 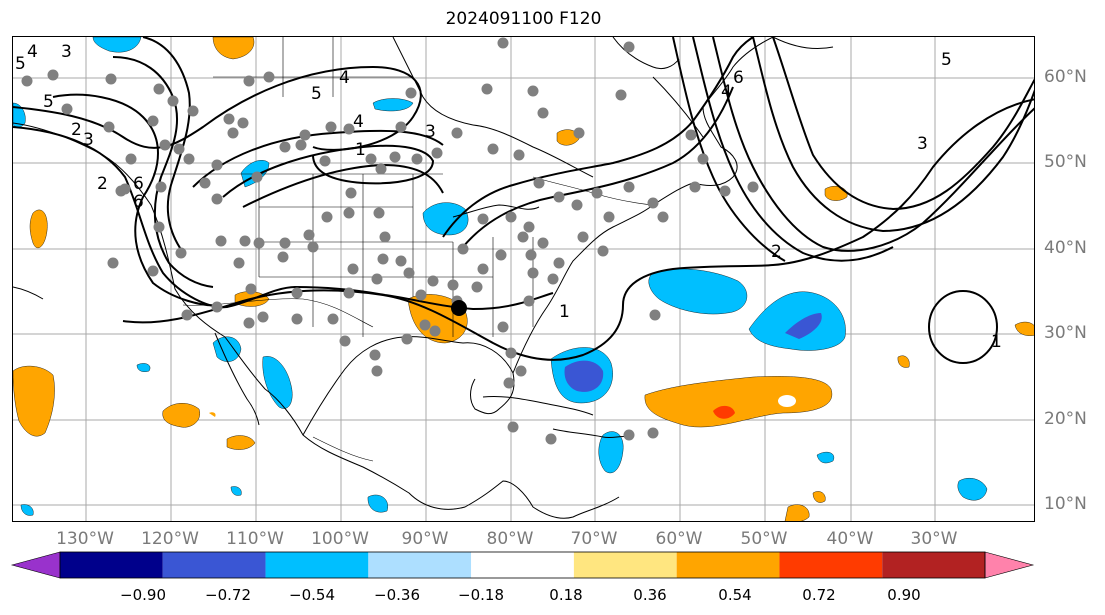 What do you see at coordinates (735, 595) in the screenshot?
I see `colorbar-tick-label: 0.54` at bounding box center [735, 595].